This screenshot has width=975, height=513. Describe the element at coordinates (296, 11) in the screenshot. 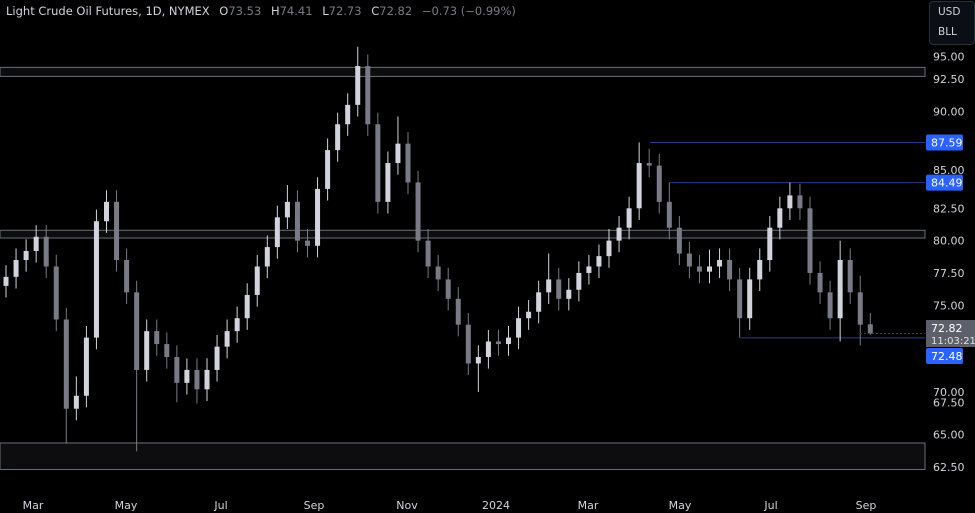

I see `high-value: 74.41` at that location.